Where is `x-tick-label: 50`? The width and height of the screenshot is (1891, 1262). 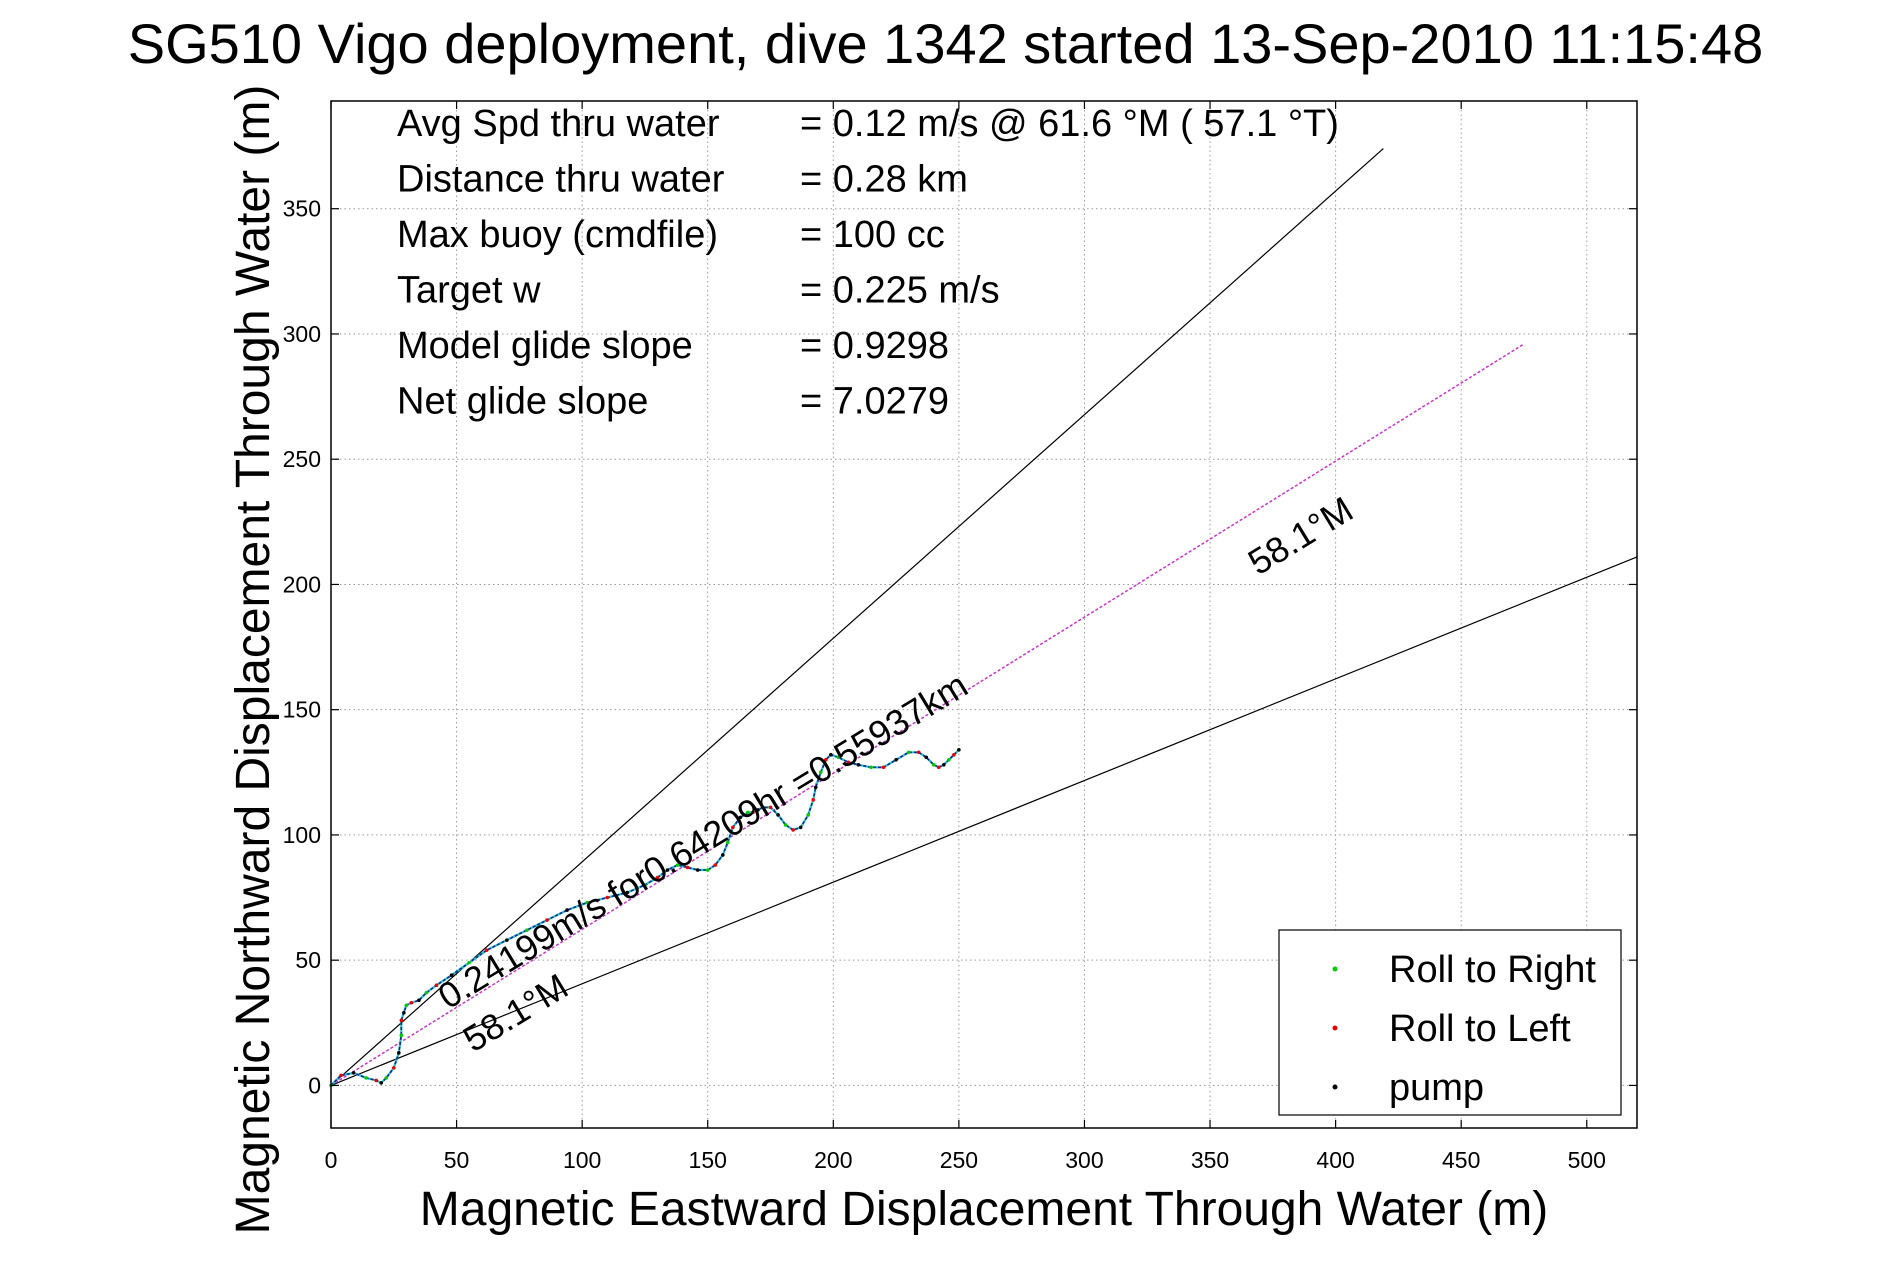
x-tick-label: 50 is located at coordinates (457, 1160).